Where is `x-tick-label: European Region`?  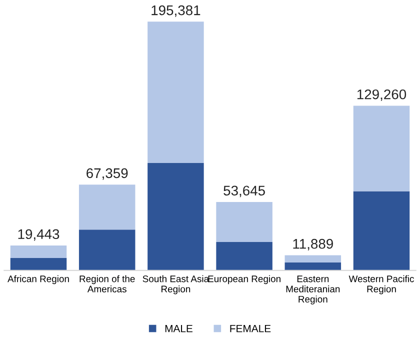 x-tick-label: European Region is located at coordinates (244, 279).